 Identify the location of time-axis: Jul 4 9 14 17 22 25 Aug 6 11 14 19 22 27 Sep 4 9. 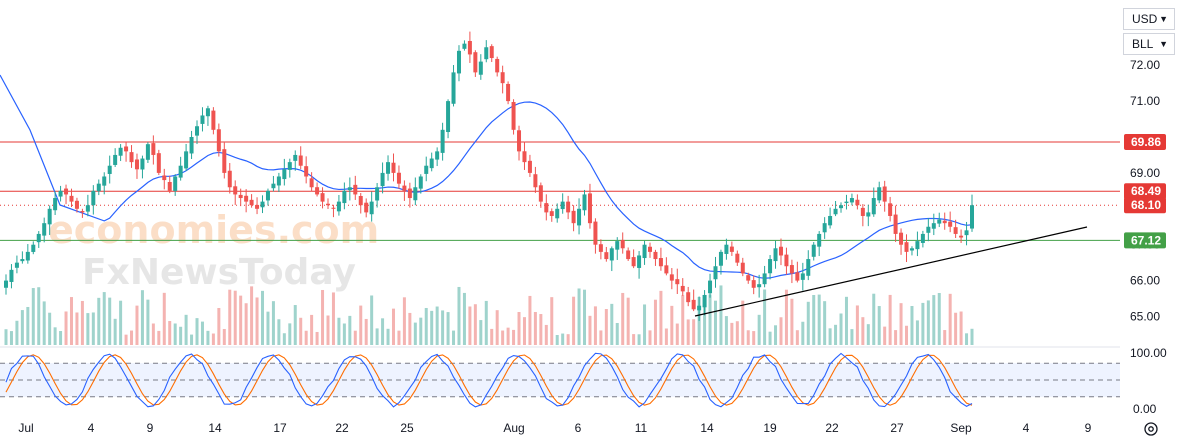
(554, 428).